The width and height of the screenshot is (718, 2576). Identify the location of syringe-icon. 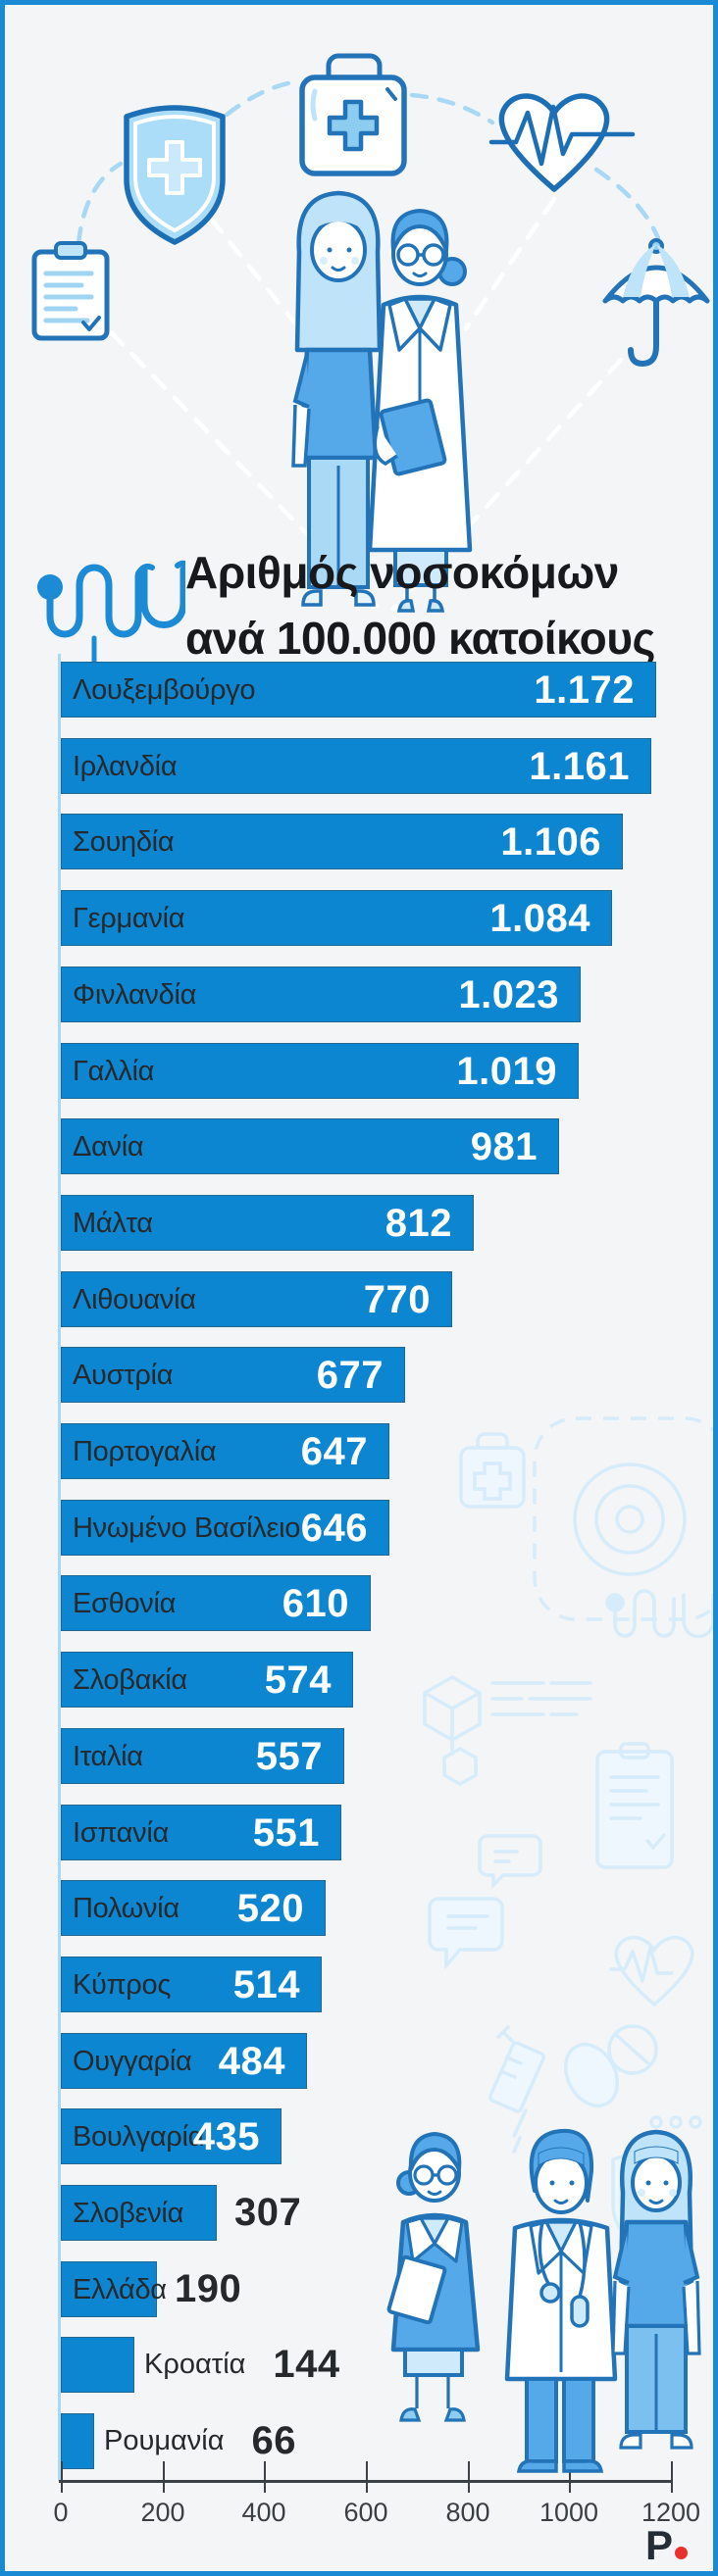
(516, 2089).